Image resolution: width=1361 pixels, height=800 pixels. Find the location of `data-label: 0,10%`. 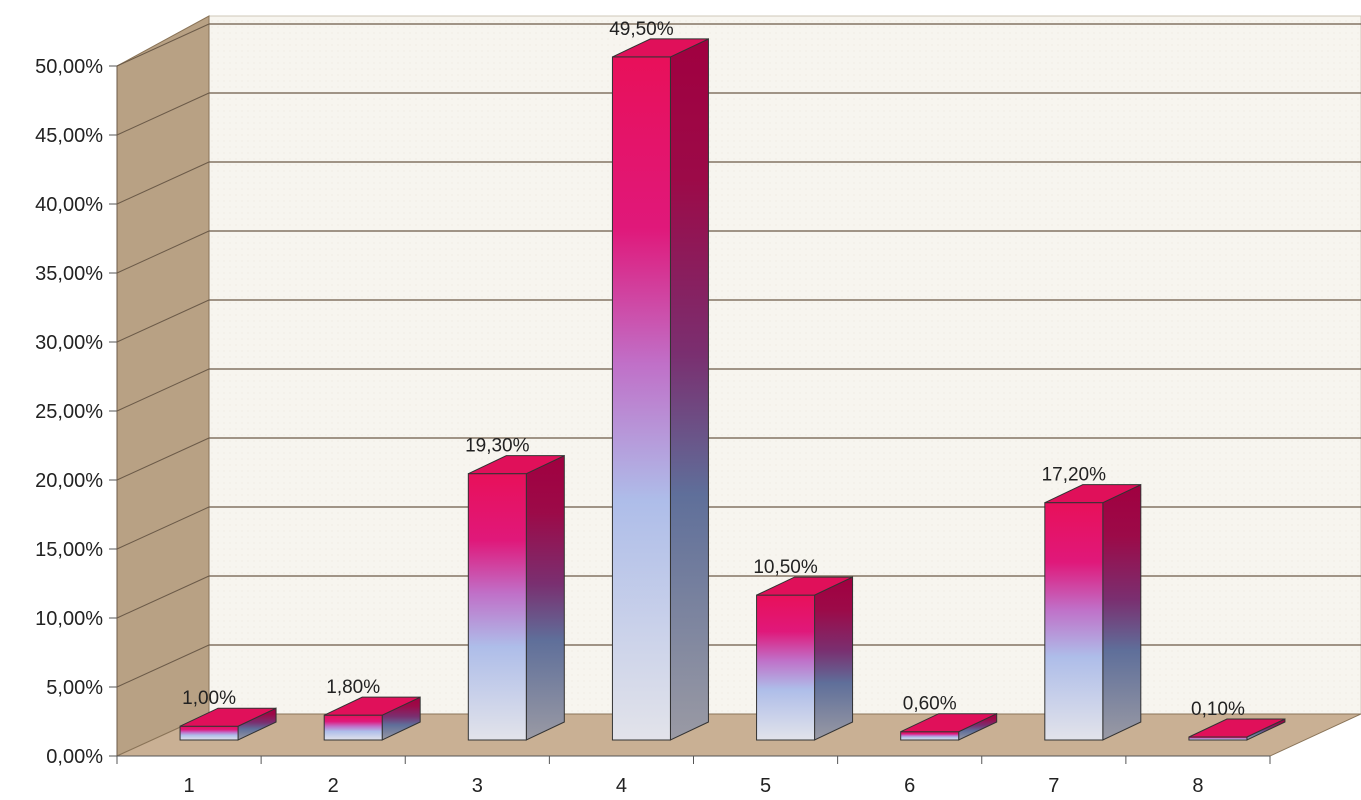

data-label: 0,10% is located at coordinates (1218, 709).